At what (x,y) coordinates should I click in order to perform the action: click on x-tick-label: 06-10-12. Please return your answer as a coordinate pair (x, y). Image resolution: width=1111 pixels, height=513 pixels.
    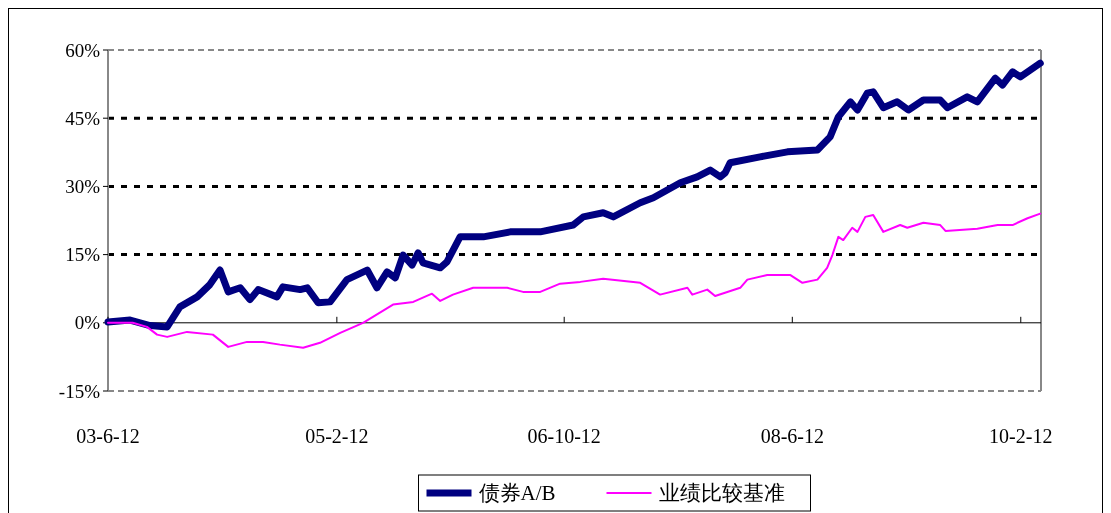
    Looking at the image, I should click on (564, 436).